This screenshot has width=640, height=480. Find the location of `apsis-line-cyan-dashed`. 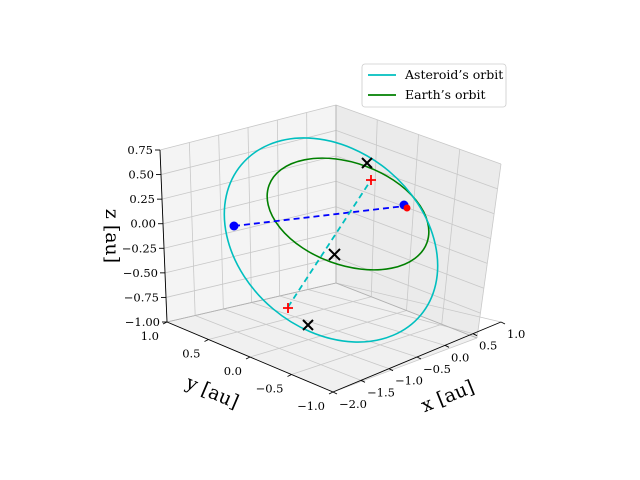

apsis-line-cyan-dashed is located at coordinates (329, 243).